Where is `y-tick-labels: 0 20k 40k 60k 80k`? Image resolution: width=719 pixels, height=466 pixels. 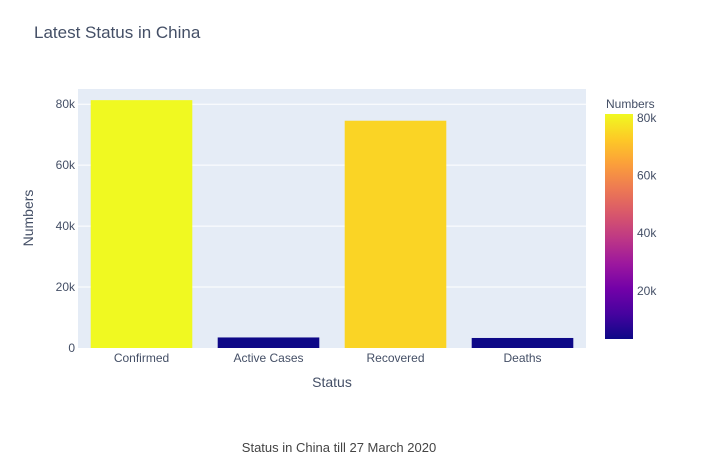
y-tick-labels: 0 20k 40k 60k 80k is located at coordinates (66, 226).